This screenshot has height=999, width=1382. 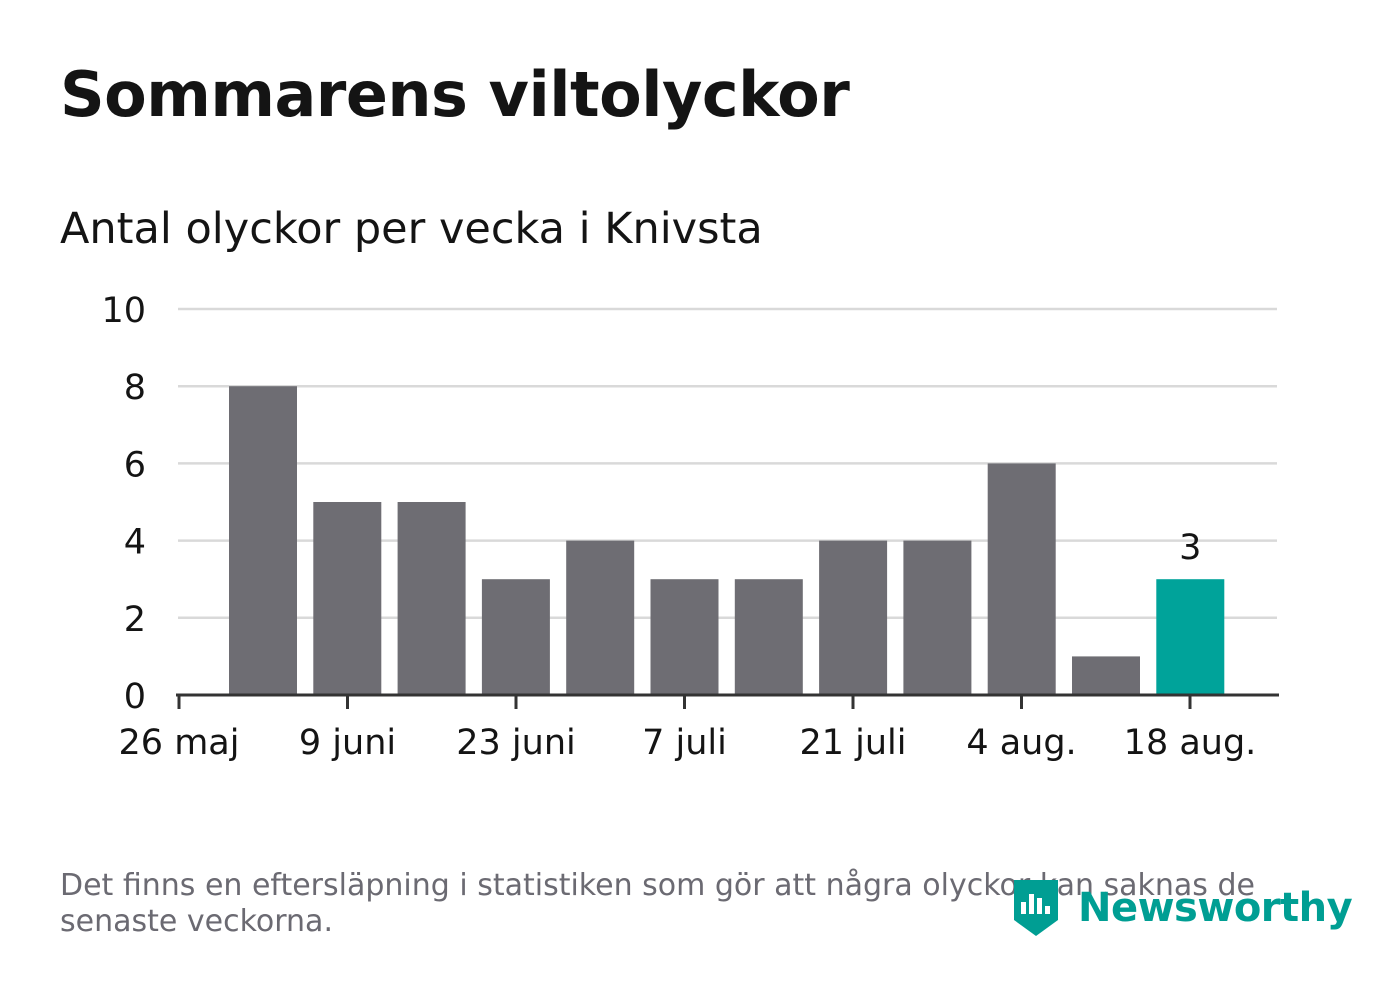 I want to click on x-tick-label: 23 juni, so click(x=515, y=743).